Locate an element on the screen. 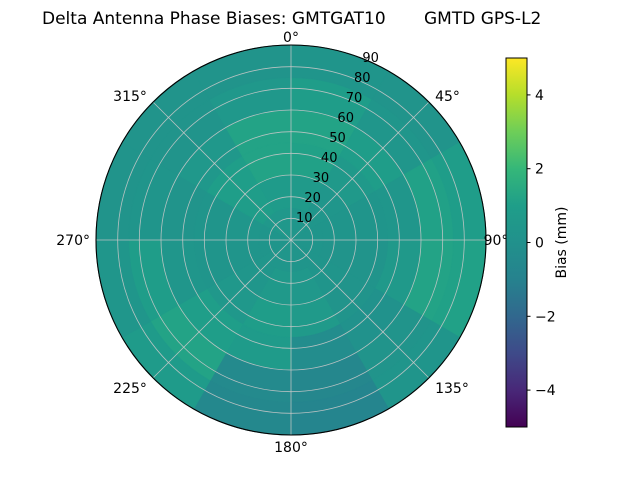 The width and height of the screenshot is (640, 480). angular-tick-label: 315° is located at coordinates (130, 97).